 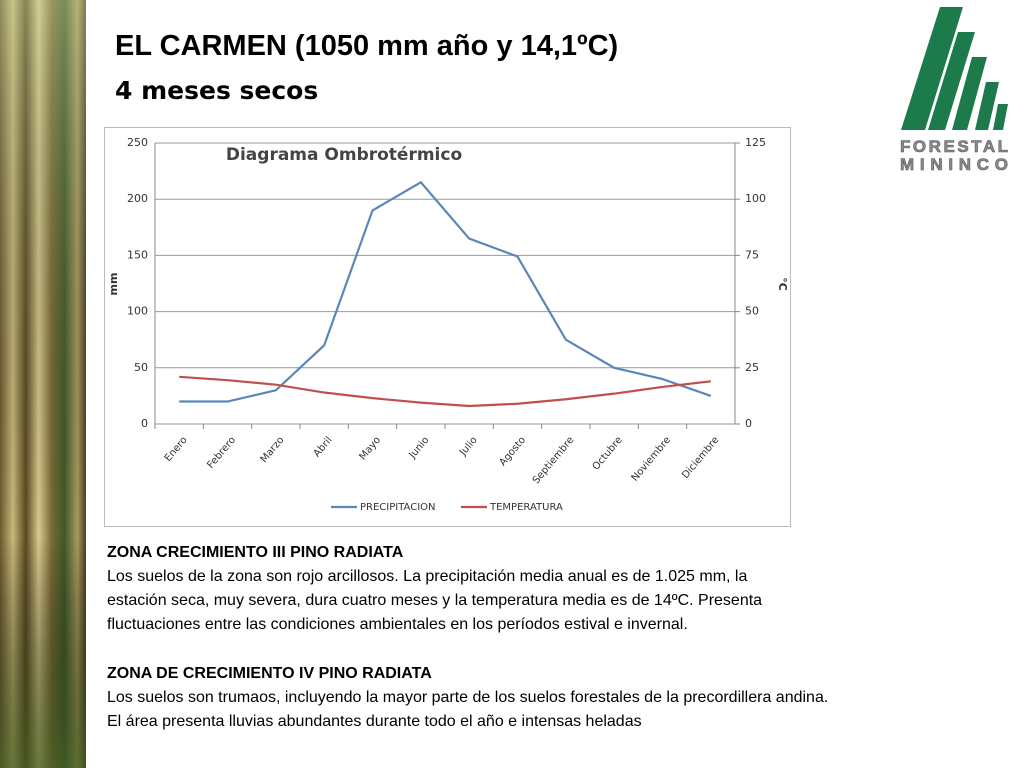 What do you see at coordinates (752, 311) in the screenshot?
I see `y2-tick-label: 50` at bounding box center [752, 311].